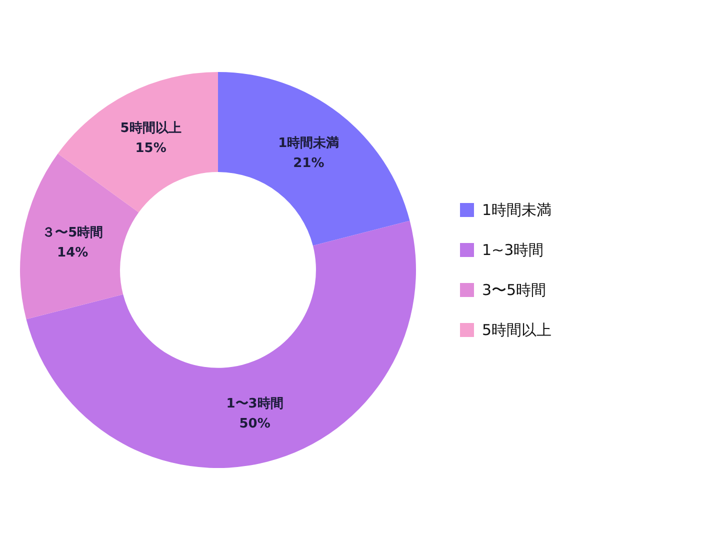  I want to click on legend-label: 1時間未満, so click(517, 210).